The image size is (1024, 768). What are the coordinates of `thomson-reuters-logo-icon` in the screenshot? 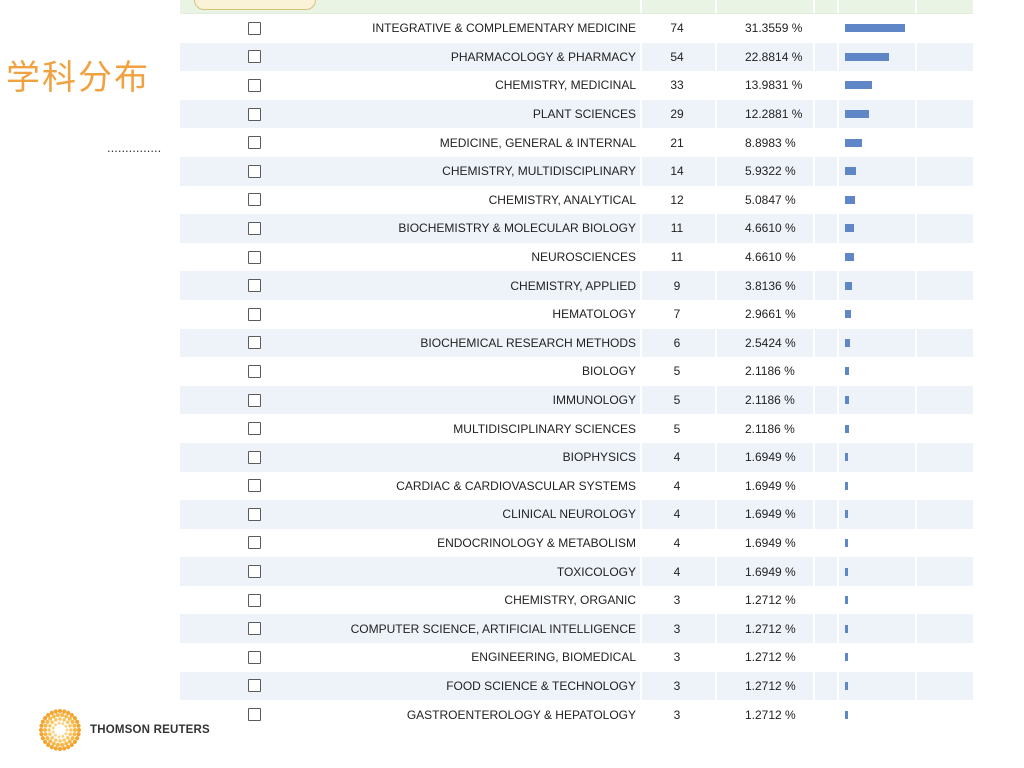 It's located at (60, 730).